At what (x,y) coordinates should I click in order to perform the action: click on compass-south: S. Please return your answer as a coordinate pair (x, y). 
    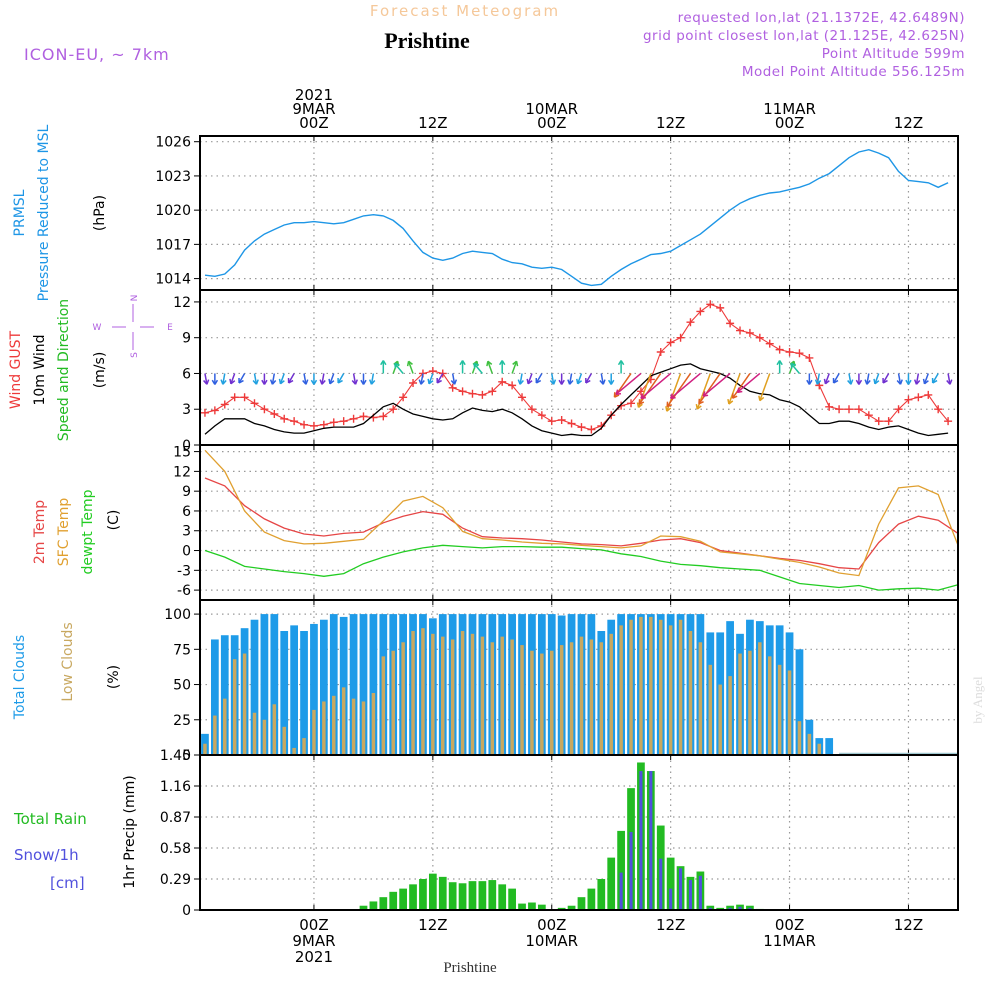
    Looking at the image, I should click on (135, 355).